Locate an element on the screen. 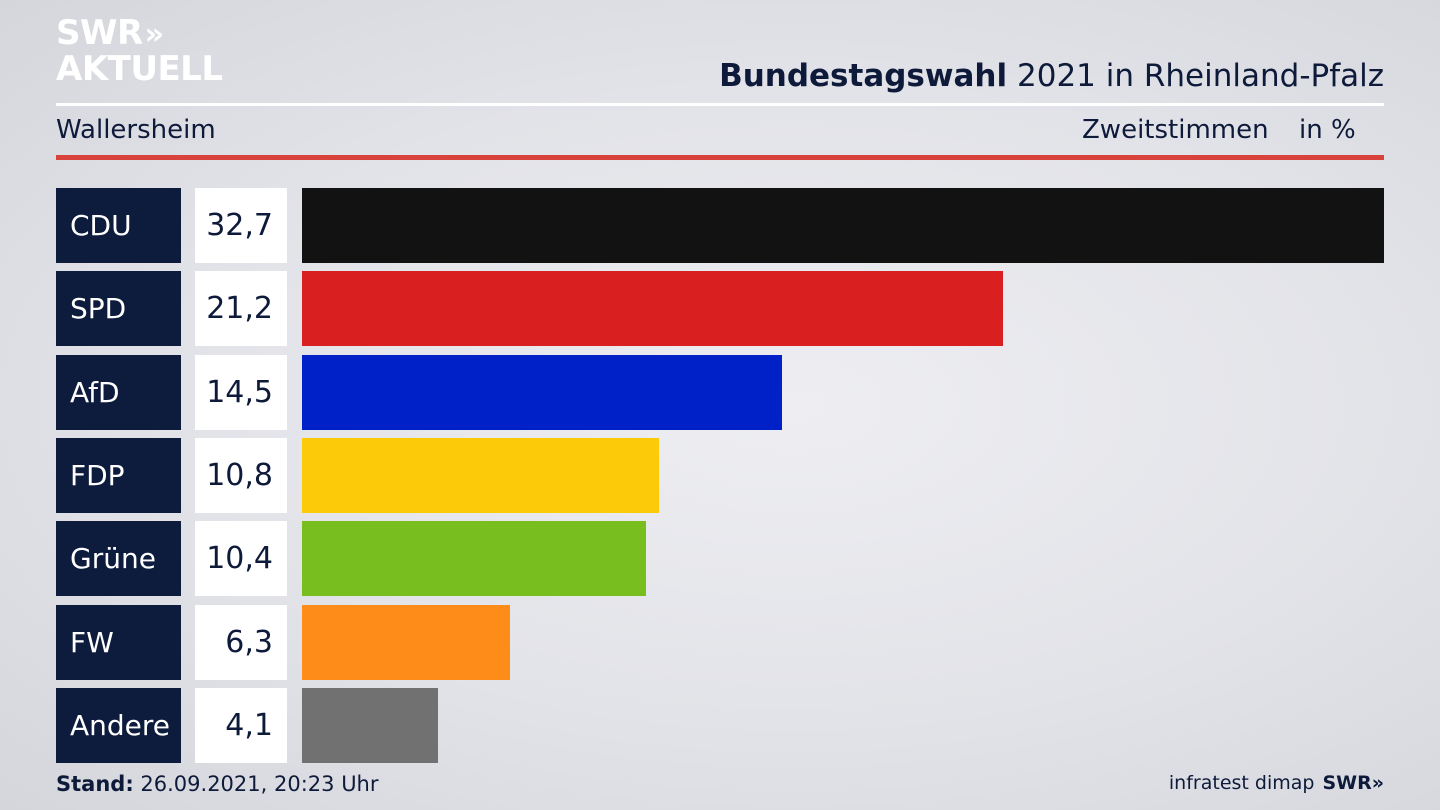 The image size is (1440, 810). bar-andere is located at coordinates (370, 725).